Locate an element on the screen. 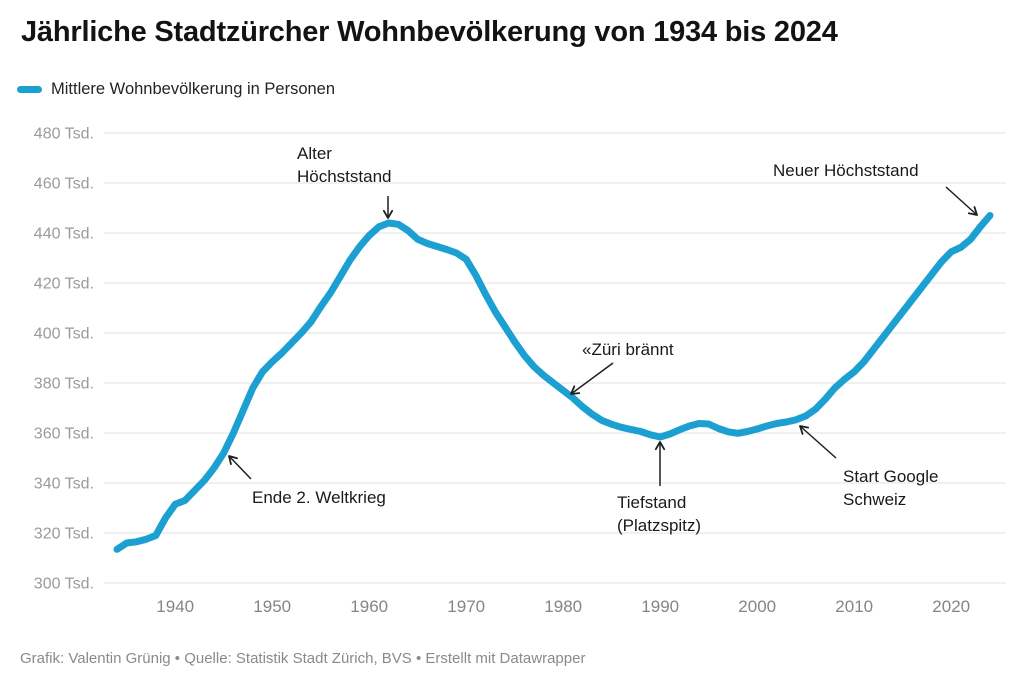  y-tick-380: 380 Tsd. is located at coordinates (64, 384).